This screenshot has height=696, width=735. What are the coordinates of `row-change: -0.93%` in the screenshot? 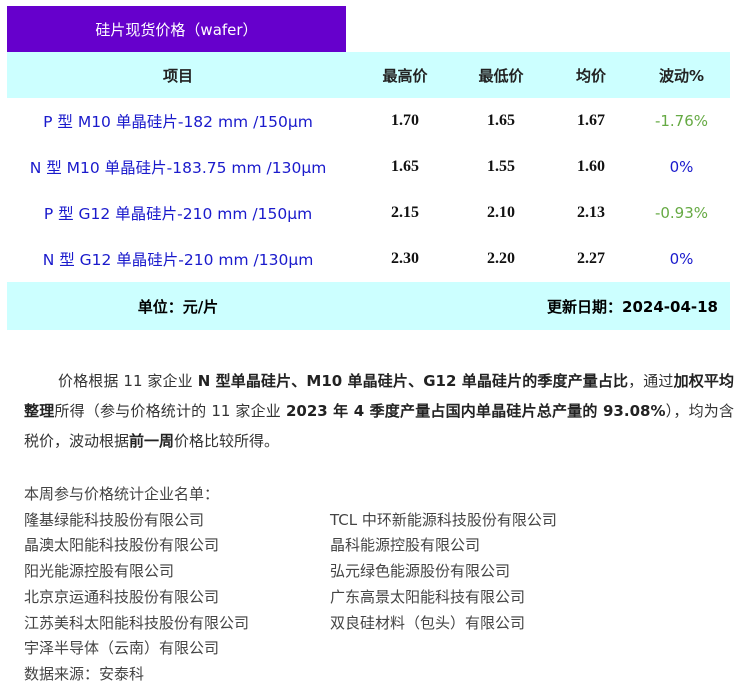 It's located at (681, 213).